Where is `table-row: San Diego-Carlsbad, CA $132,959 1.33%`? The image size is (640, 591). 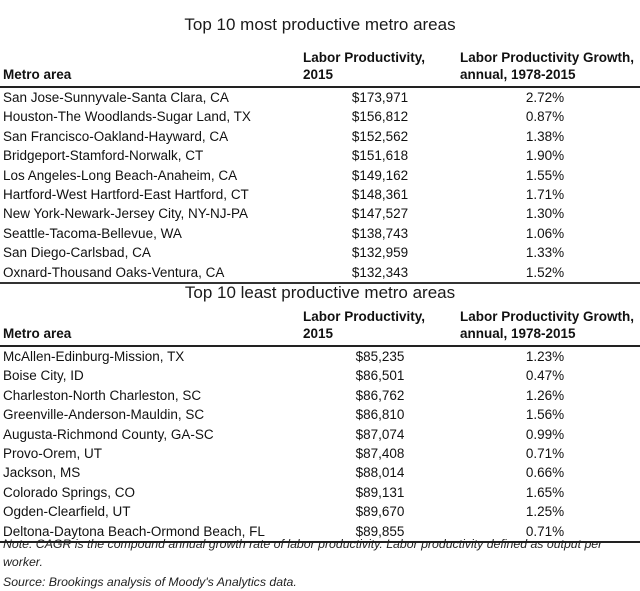
table-row: San Diego-Carlsbad, CA $132,959 1.33% is located at coordinates (320, 252).